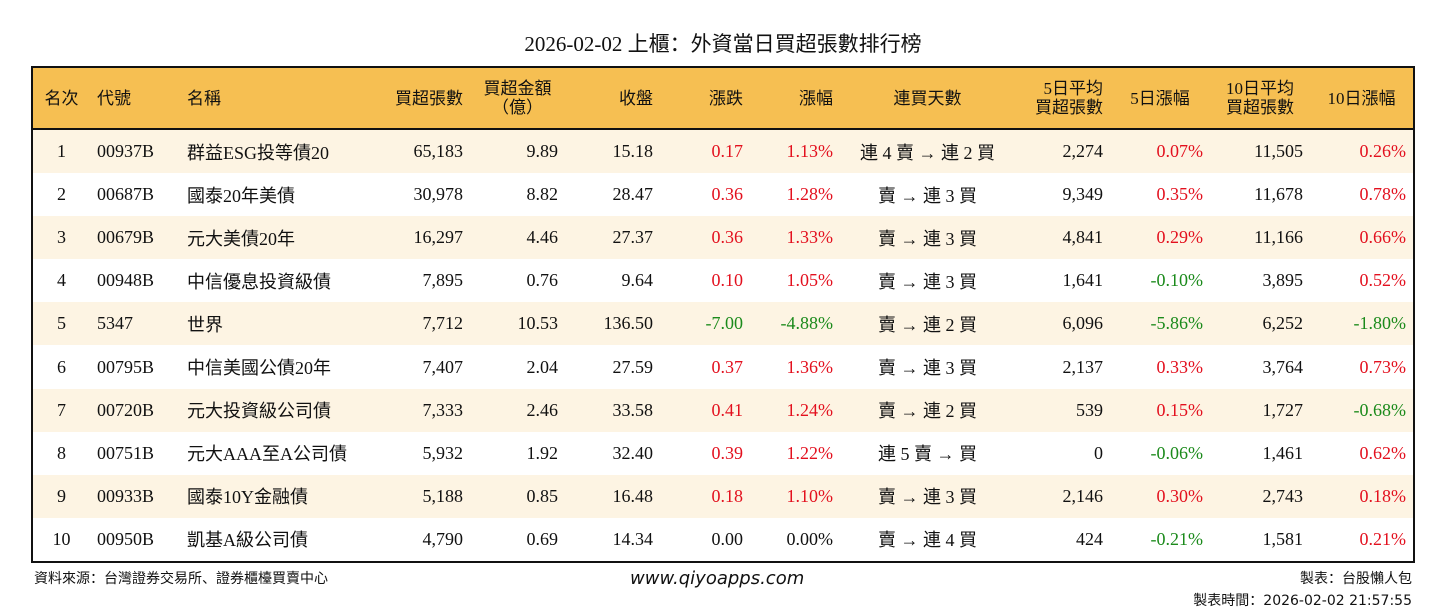 The height and width of the screenshot is (612, 1446). Describe the element at coordinates (633, 538) in the screenshot. I see `cell-close: 14.34` at that location.